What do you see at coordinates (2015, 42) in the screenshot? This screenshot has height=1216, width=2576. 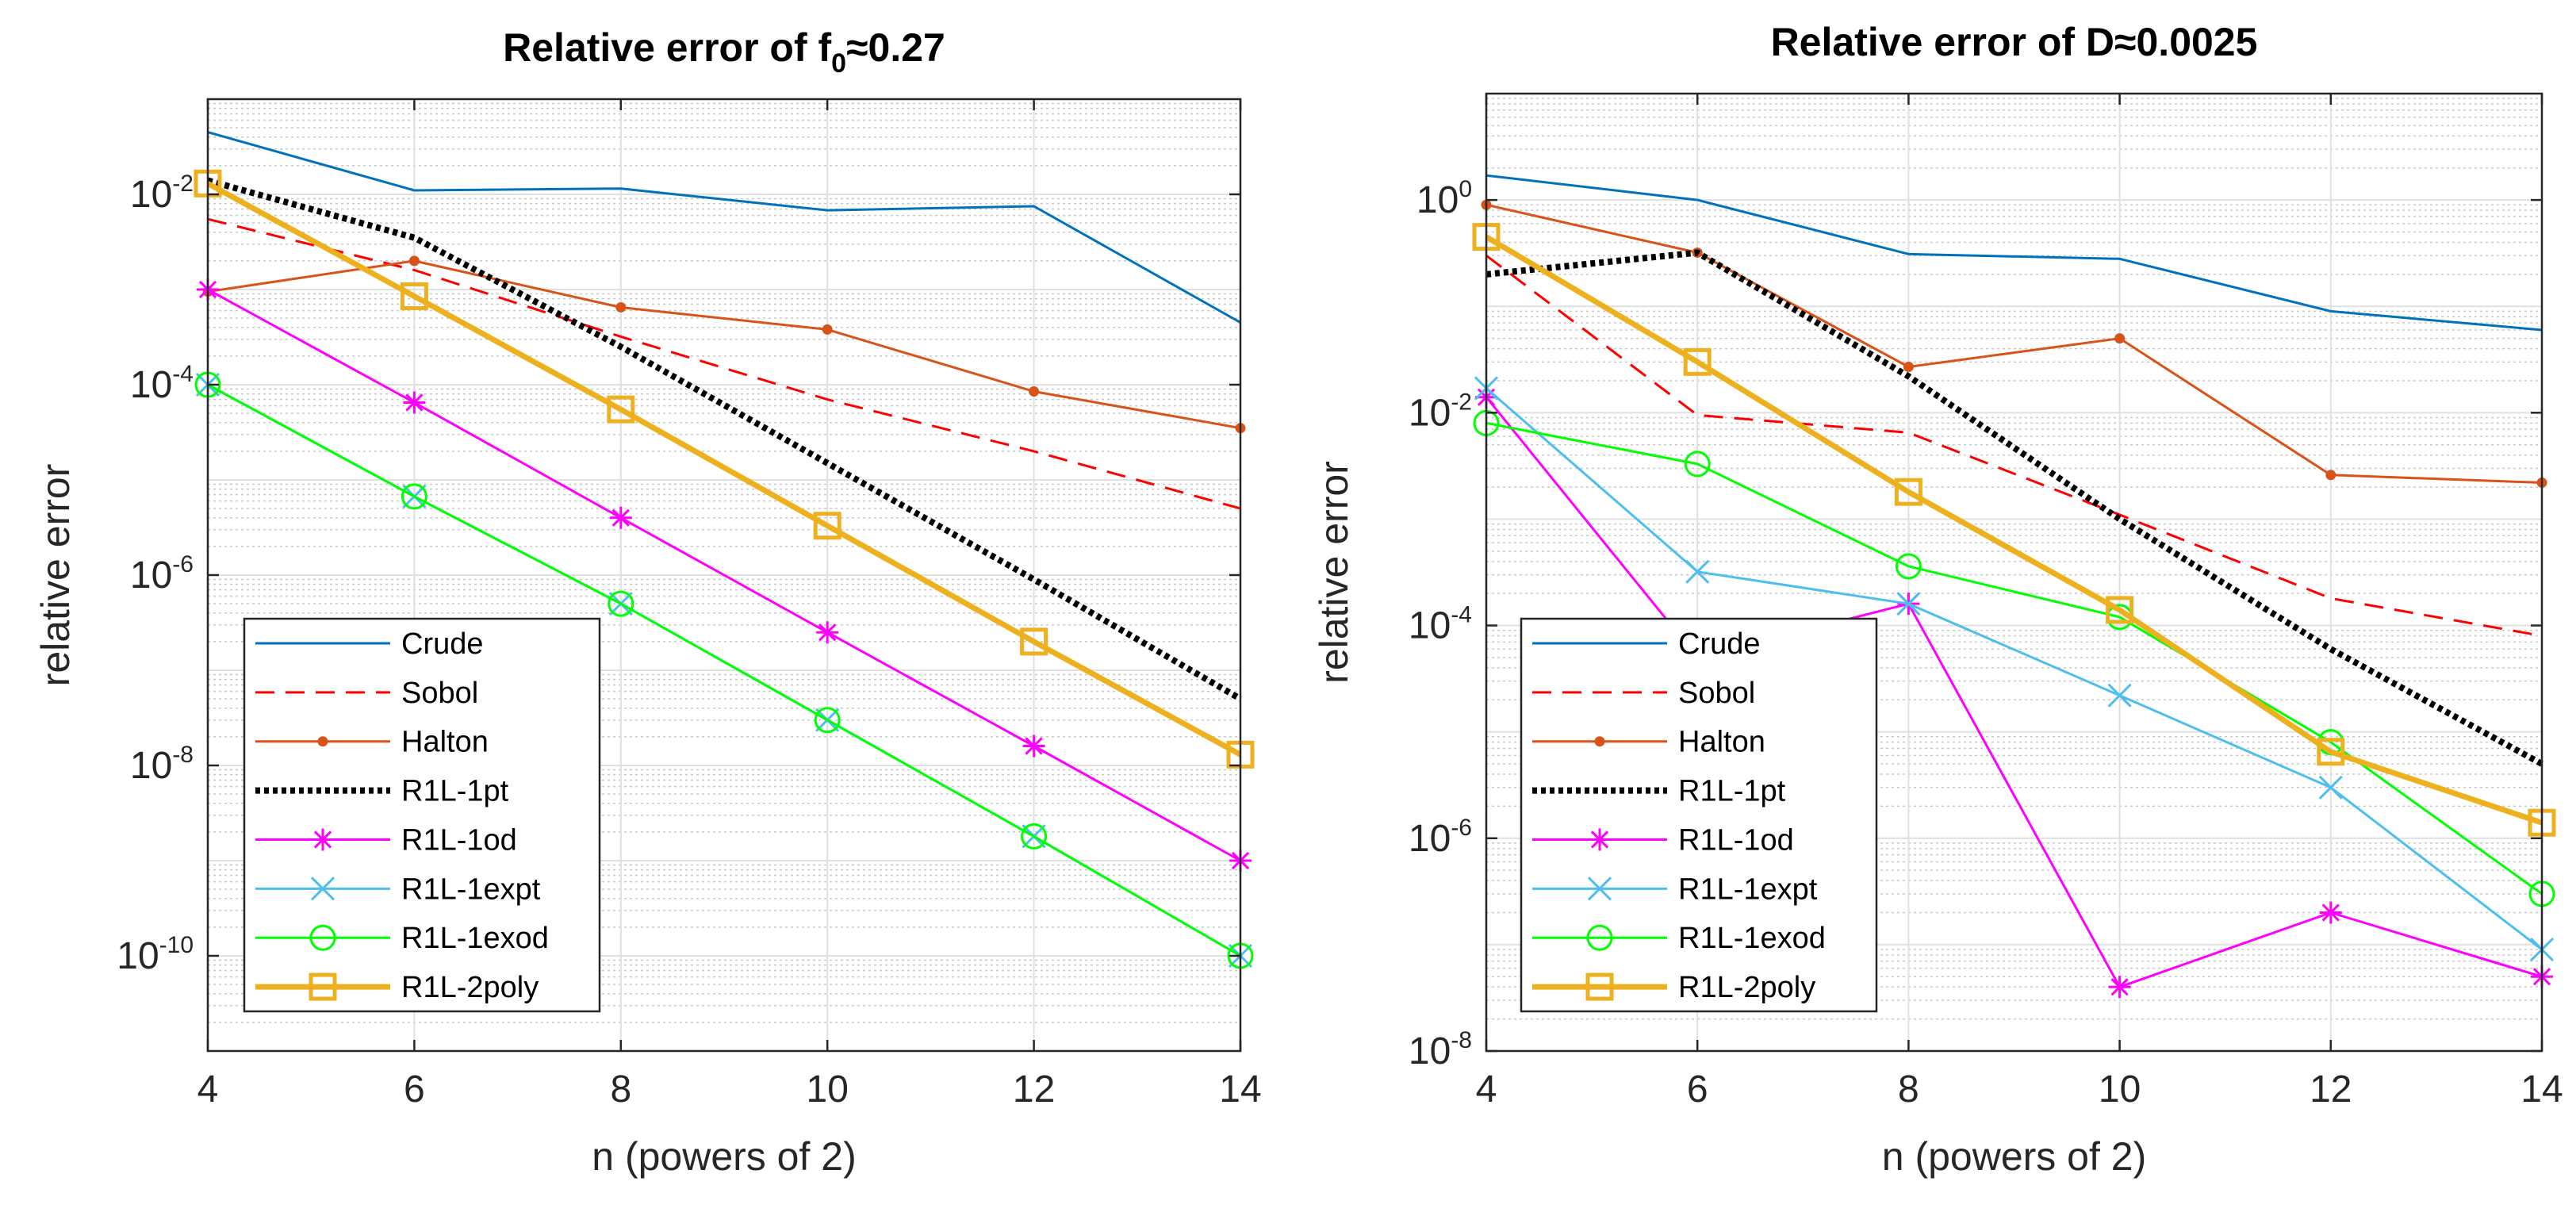 I see `chart-title: Relative error of D≈0.0025` at bounding box center [2015, 42].